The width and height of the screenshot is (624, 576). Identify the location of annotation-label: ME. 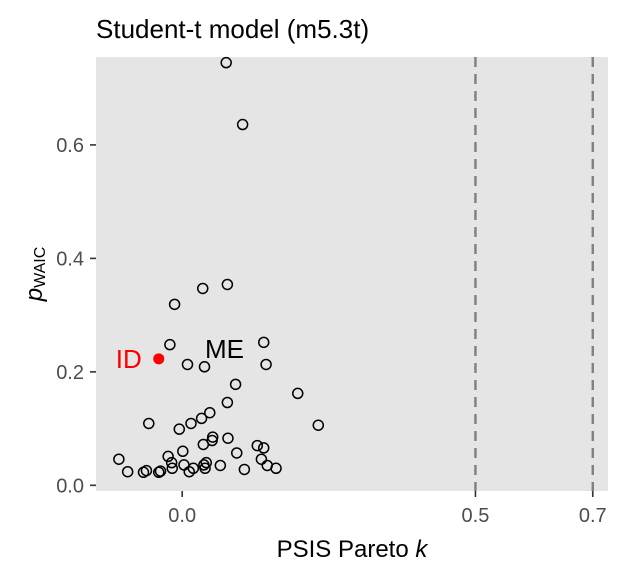
(224, 349).